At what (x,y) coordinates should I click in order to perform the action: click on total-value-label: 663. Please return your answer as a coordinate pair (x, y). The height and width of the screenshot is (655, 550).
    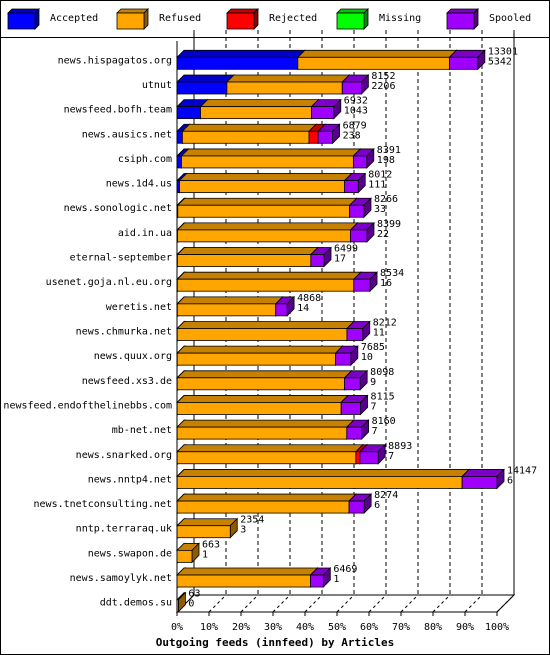
    Looking at the image, I should click on (211, 544).